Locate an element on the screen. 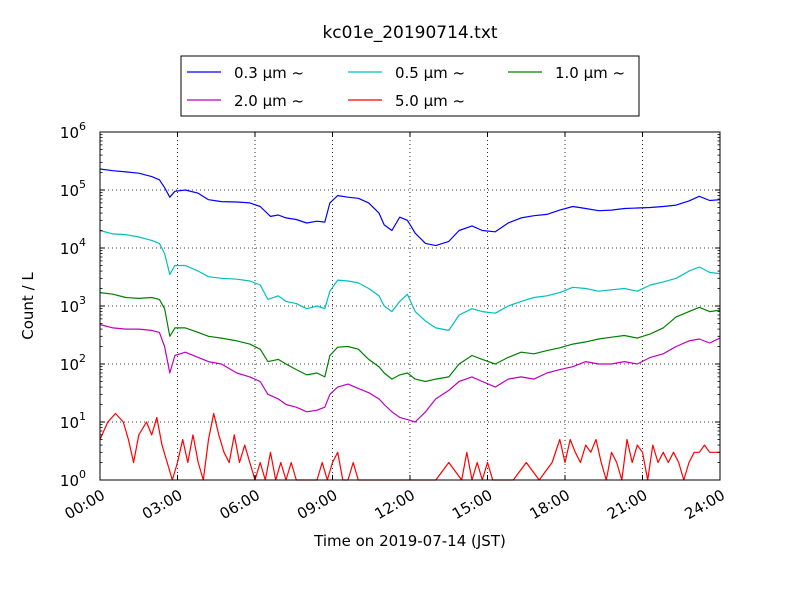  y-tick-label: 10⁴ is located at coordinates (73, 247).